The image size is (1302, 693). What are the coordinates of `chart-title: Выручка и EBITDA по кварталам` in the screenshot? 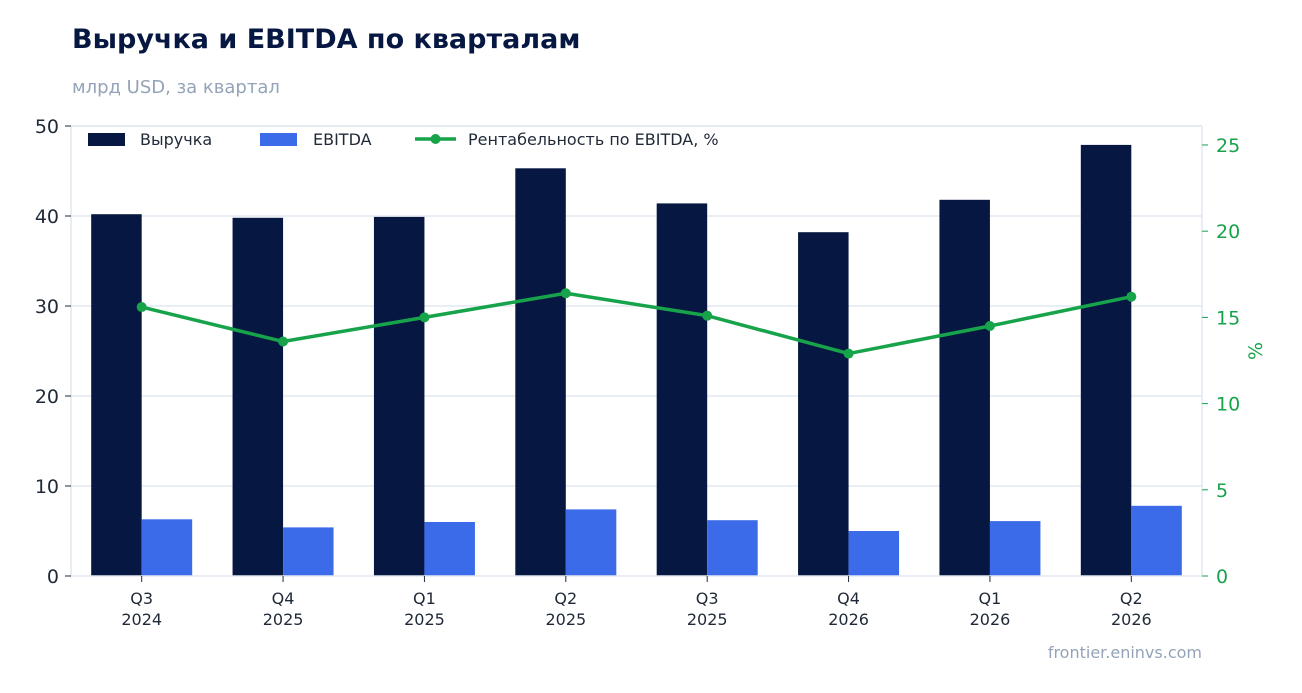 It's located at (326, 39).